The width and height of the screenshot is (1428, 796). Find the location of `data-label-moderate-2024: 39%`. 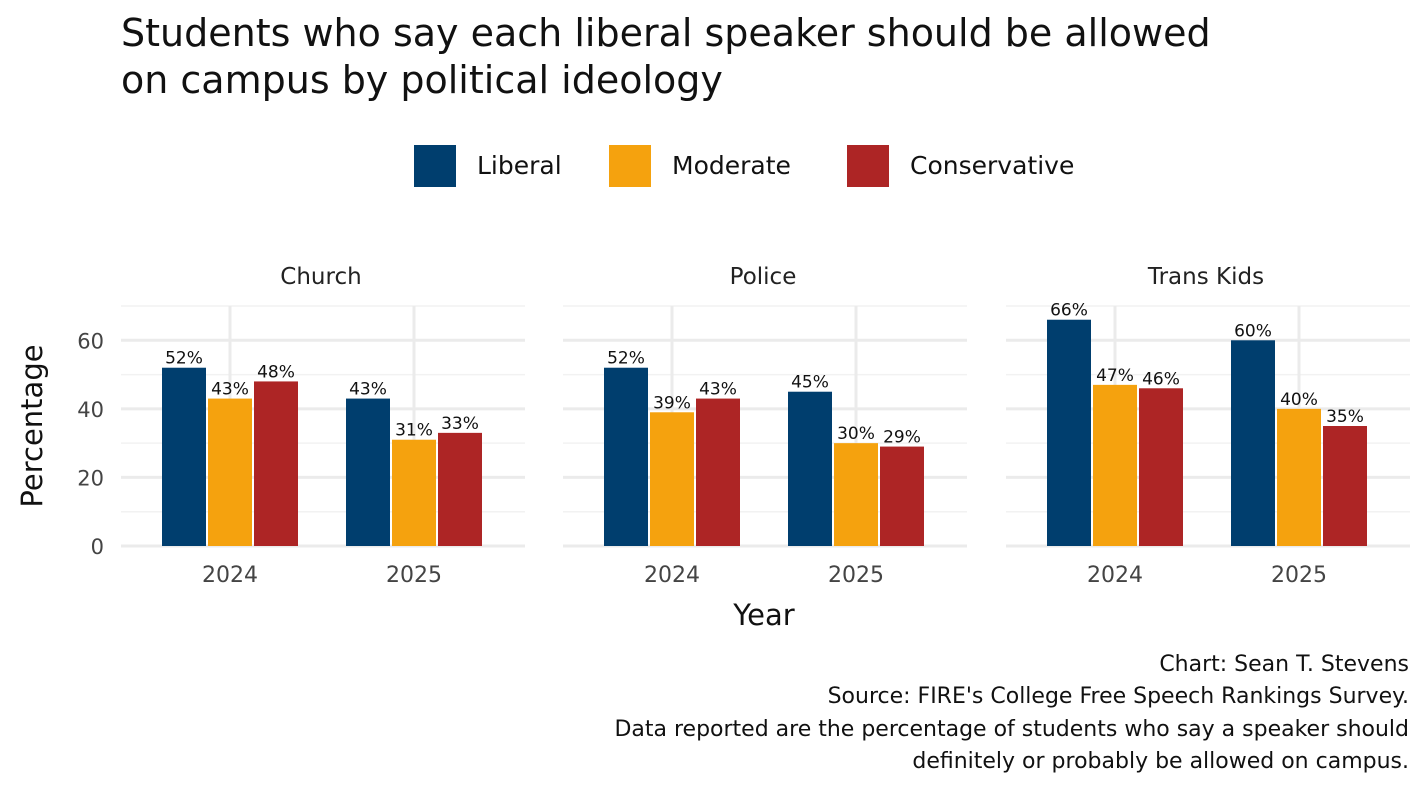

data-label-moderate-2024: 39% is located at coordinates (672, 403).